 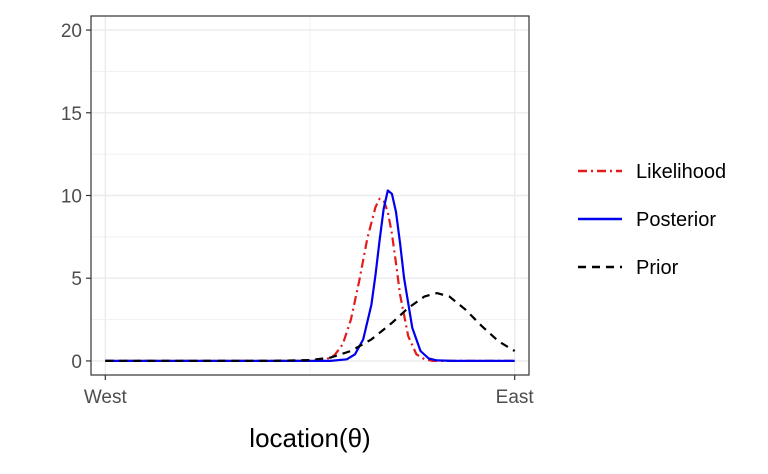 What do you see at coordinates (76, 362) in the screenshot?
I see `y-tick-label: 0` at bounding box center [76, 362].